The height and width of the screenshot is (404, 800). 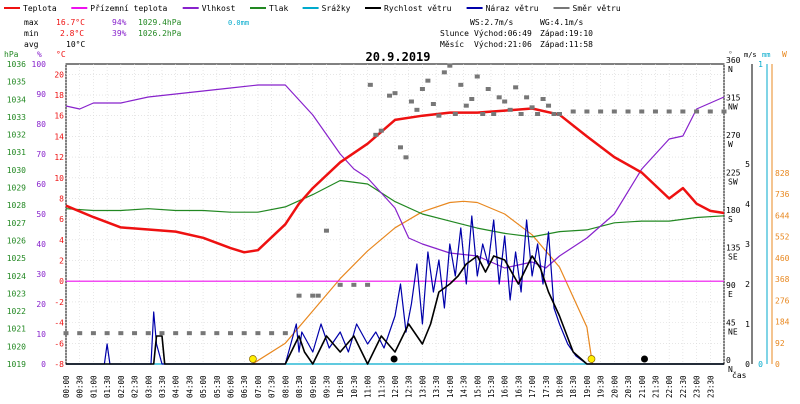 What do you see at coordinates (368, 386) in the screenshot?
I see `x-tick-22: 11:00` at bounding box center [368, 386].